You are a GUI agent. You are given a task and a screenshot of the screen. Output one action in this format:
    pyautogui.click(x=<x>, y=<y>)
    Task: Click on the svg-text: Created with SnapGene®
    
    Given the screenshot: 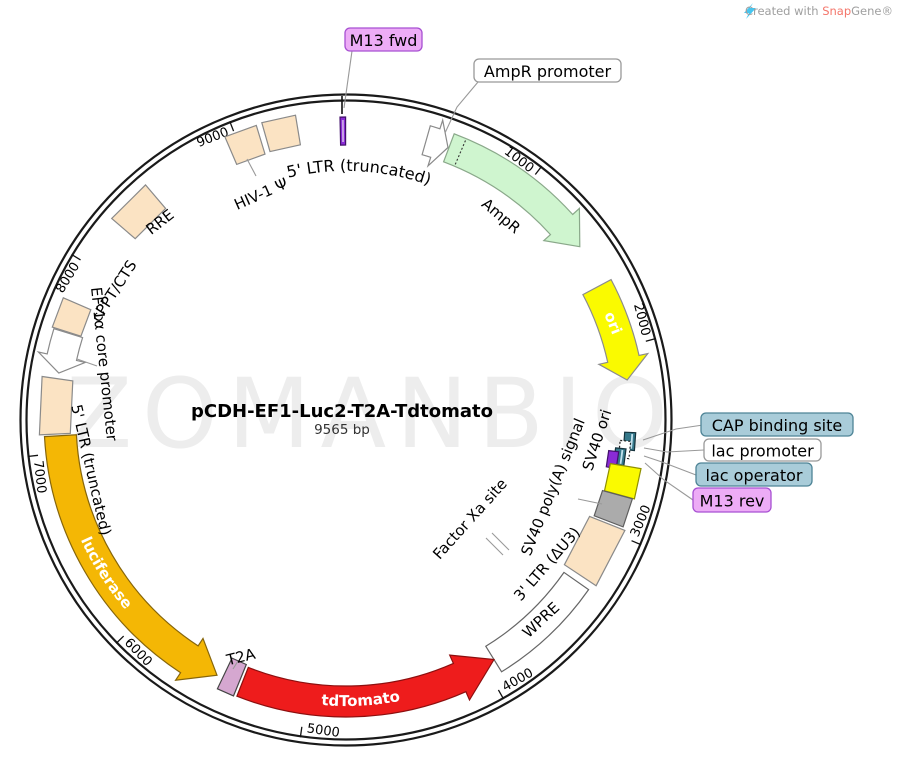 What is the action you would take?
    pyautogui.click(x=819, y=11)
    